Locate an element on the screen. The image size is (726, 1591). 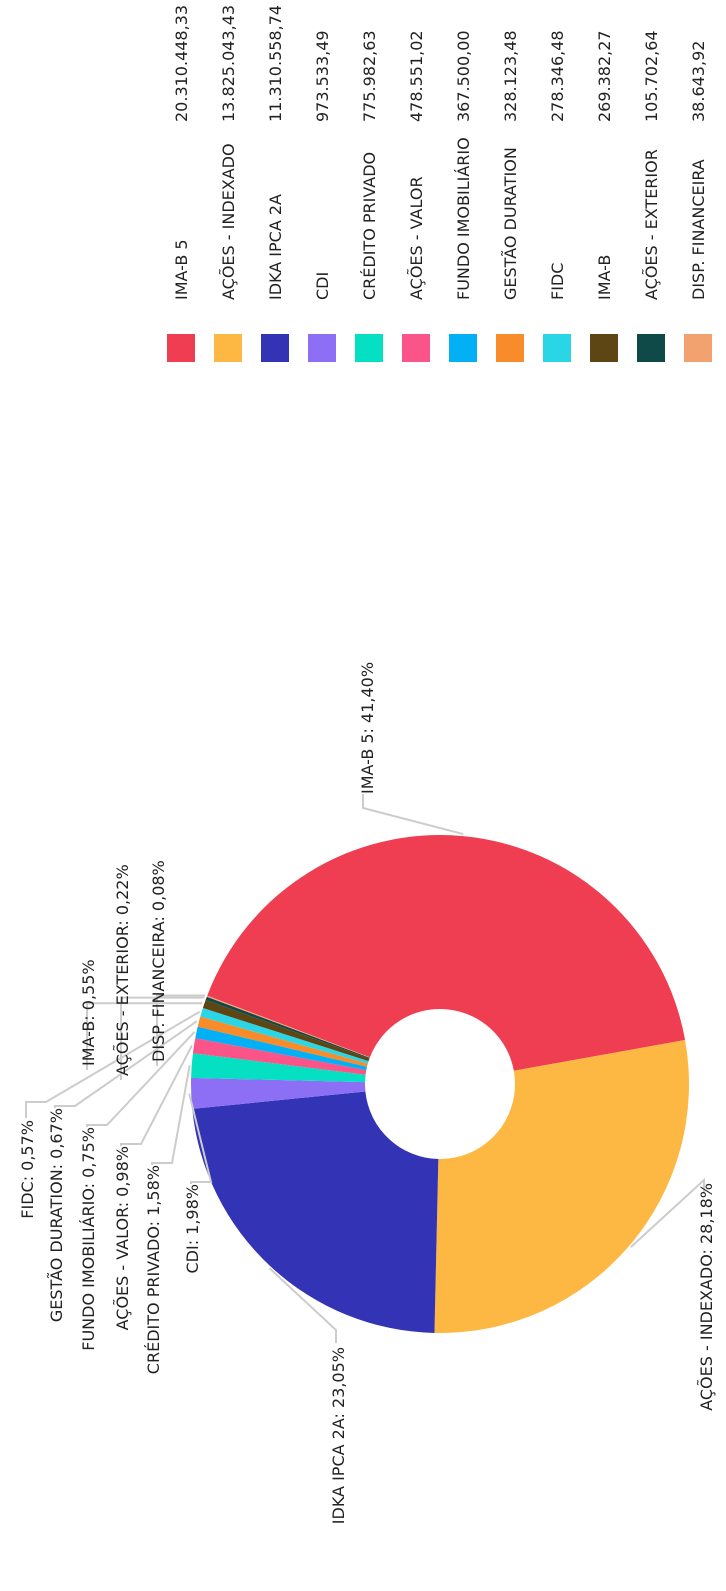
legend-label: CDI is located at coordinates (322, 286).